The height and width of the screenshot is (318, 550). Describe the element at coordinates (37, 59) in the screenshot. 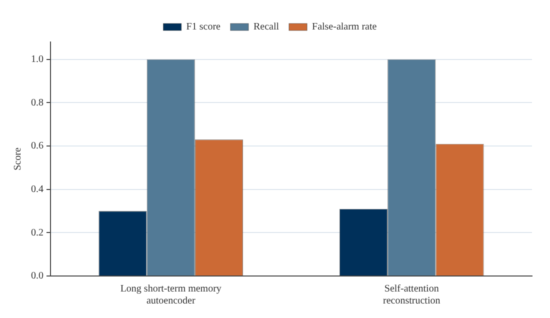

I see `y-tick-label: 1.0` at that location.